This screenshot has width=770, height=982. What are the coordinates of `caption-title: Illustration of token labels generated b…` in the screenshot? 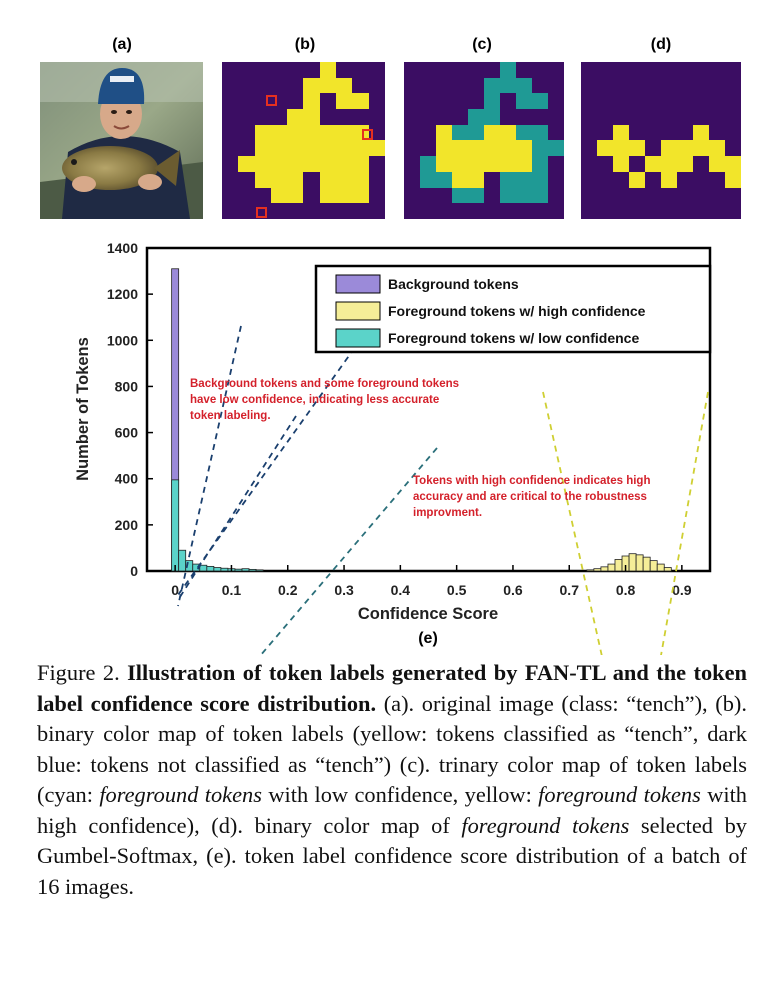 It's located at (392, 688).